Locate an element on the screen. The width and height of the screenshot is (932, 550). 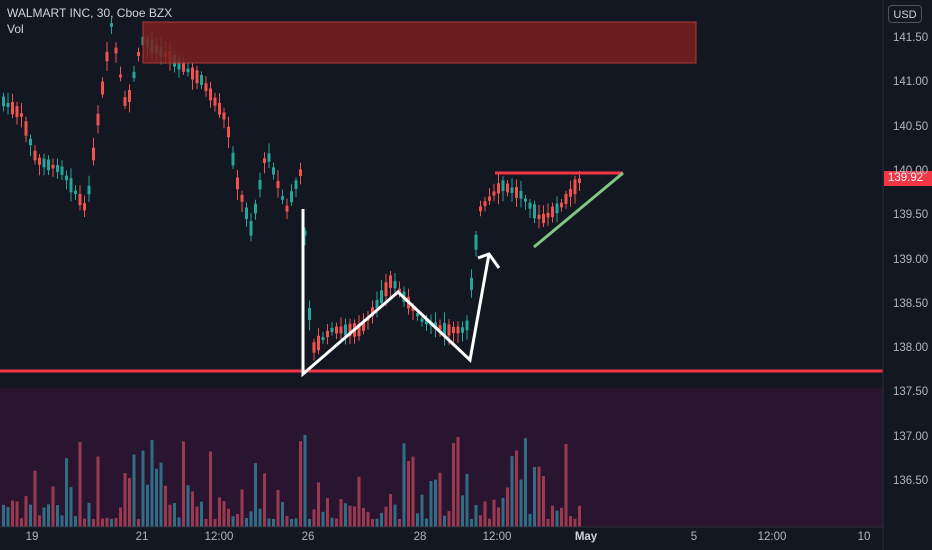
price-tick-label: 138.50 is located at coordinates (911, 303).